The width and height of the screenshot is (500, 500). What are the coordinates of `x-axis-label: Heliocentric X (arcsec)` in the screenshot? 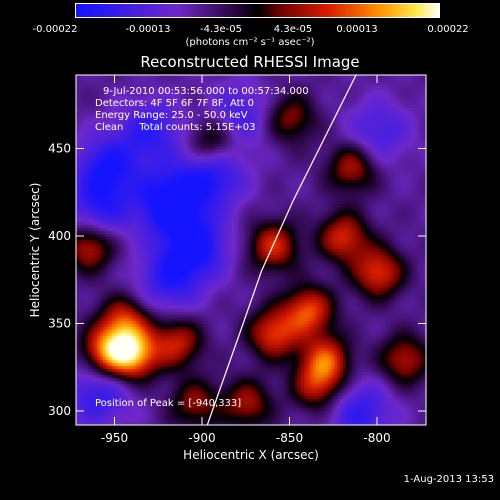 It's located at (251, 455).